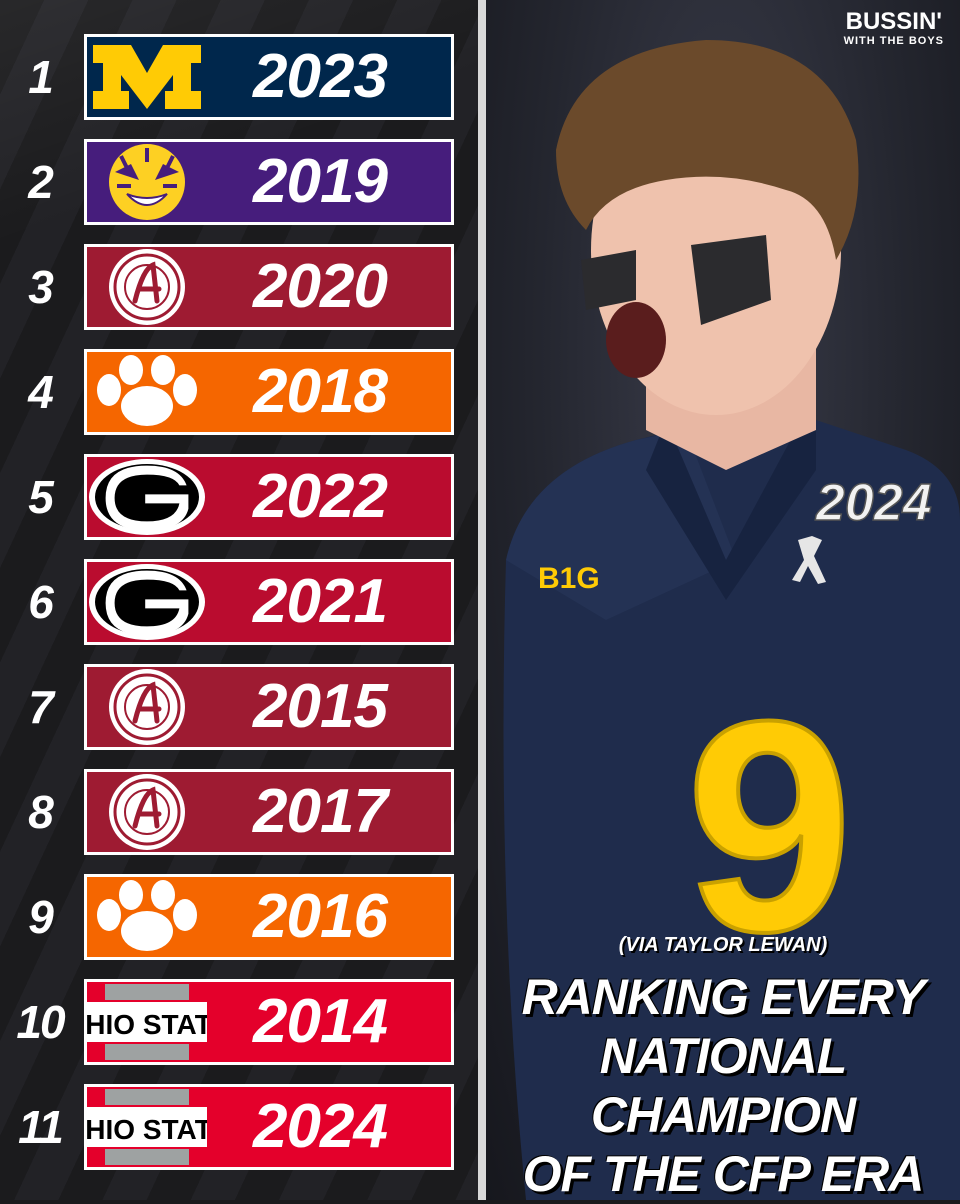  Describe the element at coordinates (41, 1127) in the screenshot. I see `rank-number: 11` at that location.